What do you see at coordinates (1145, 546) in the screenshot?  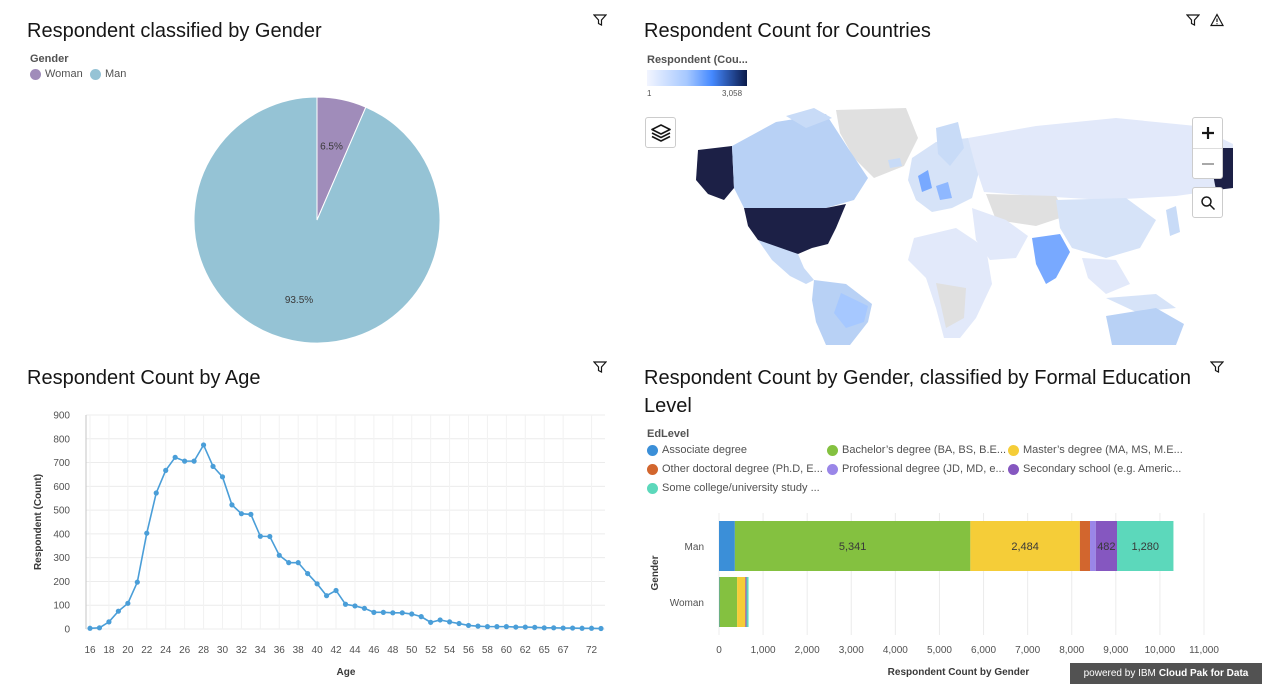 I see `bar-segment-man-some-college-university-study` at bounding box center [1145, 546].